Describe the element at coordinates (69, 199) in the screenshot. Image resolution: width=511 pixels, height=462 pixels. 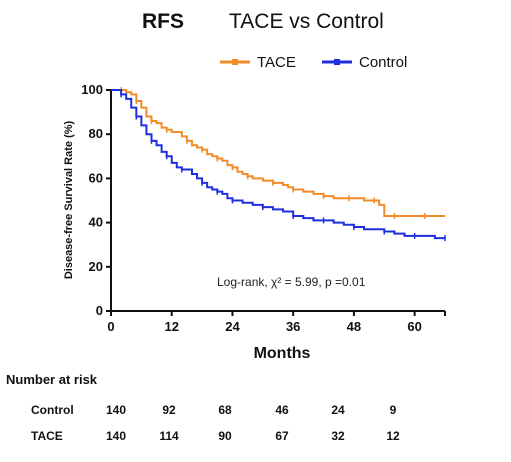
I see `y-axis-title: Disease-free Survival Rate (%)` at that location.